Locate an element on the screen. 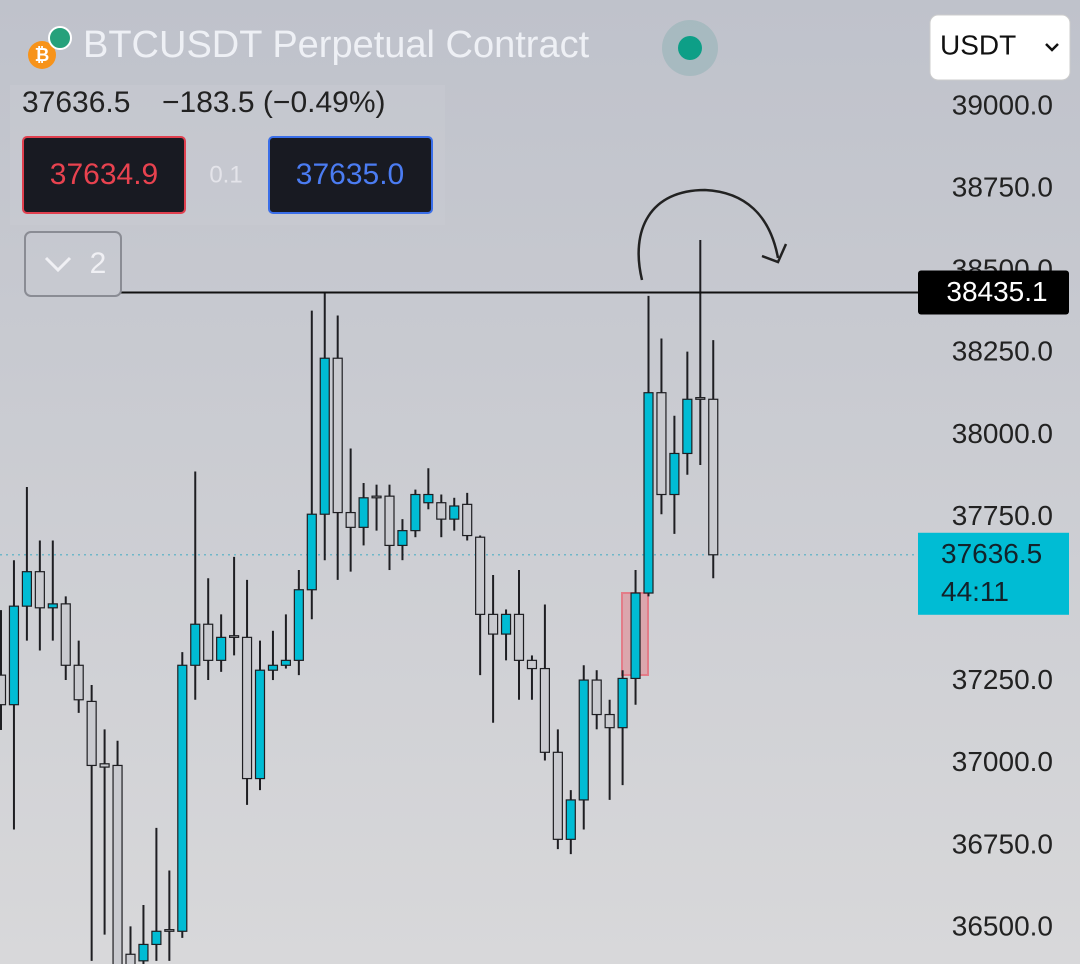 This screenshot has width=1080, height=964. y-tick-label: 39000.0 is located at coordinates (1002, 104).